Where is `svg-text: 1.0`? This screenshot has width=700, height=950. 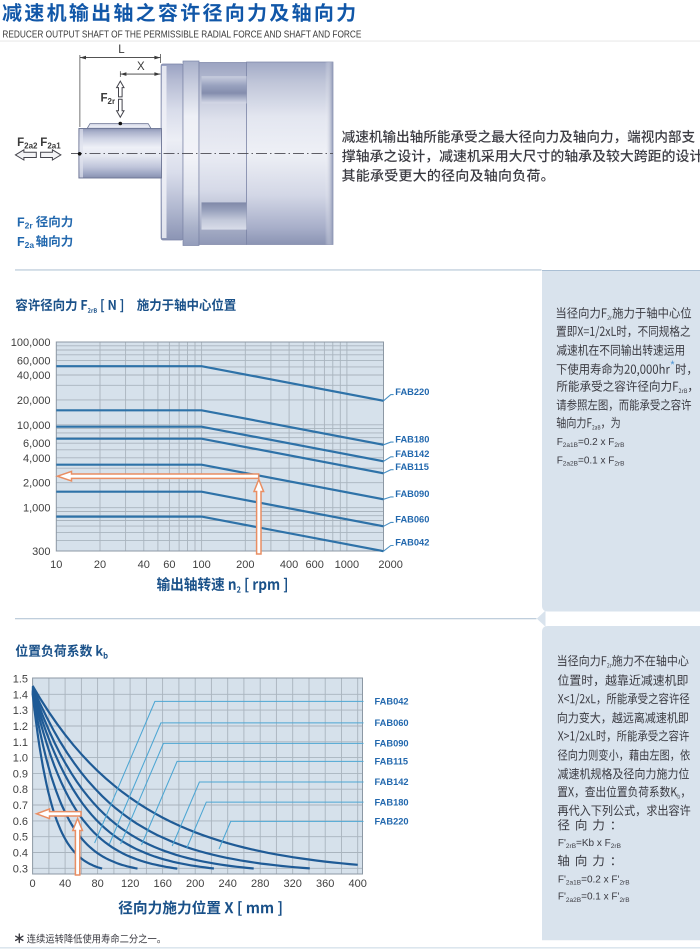 svg-text: 1.0 is located at coordinates (20, 759).